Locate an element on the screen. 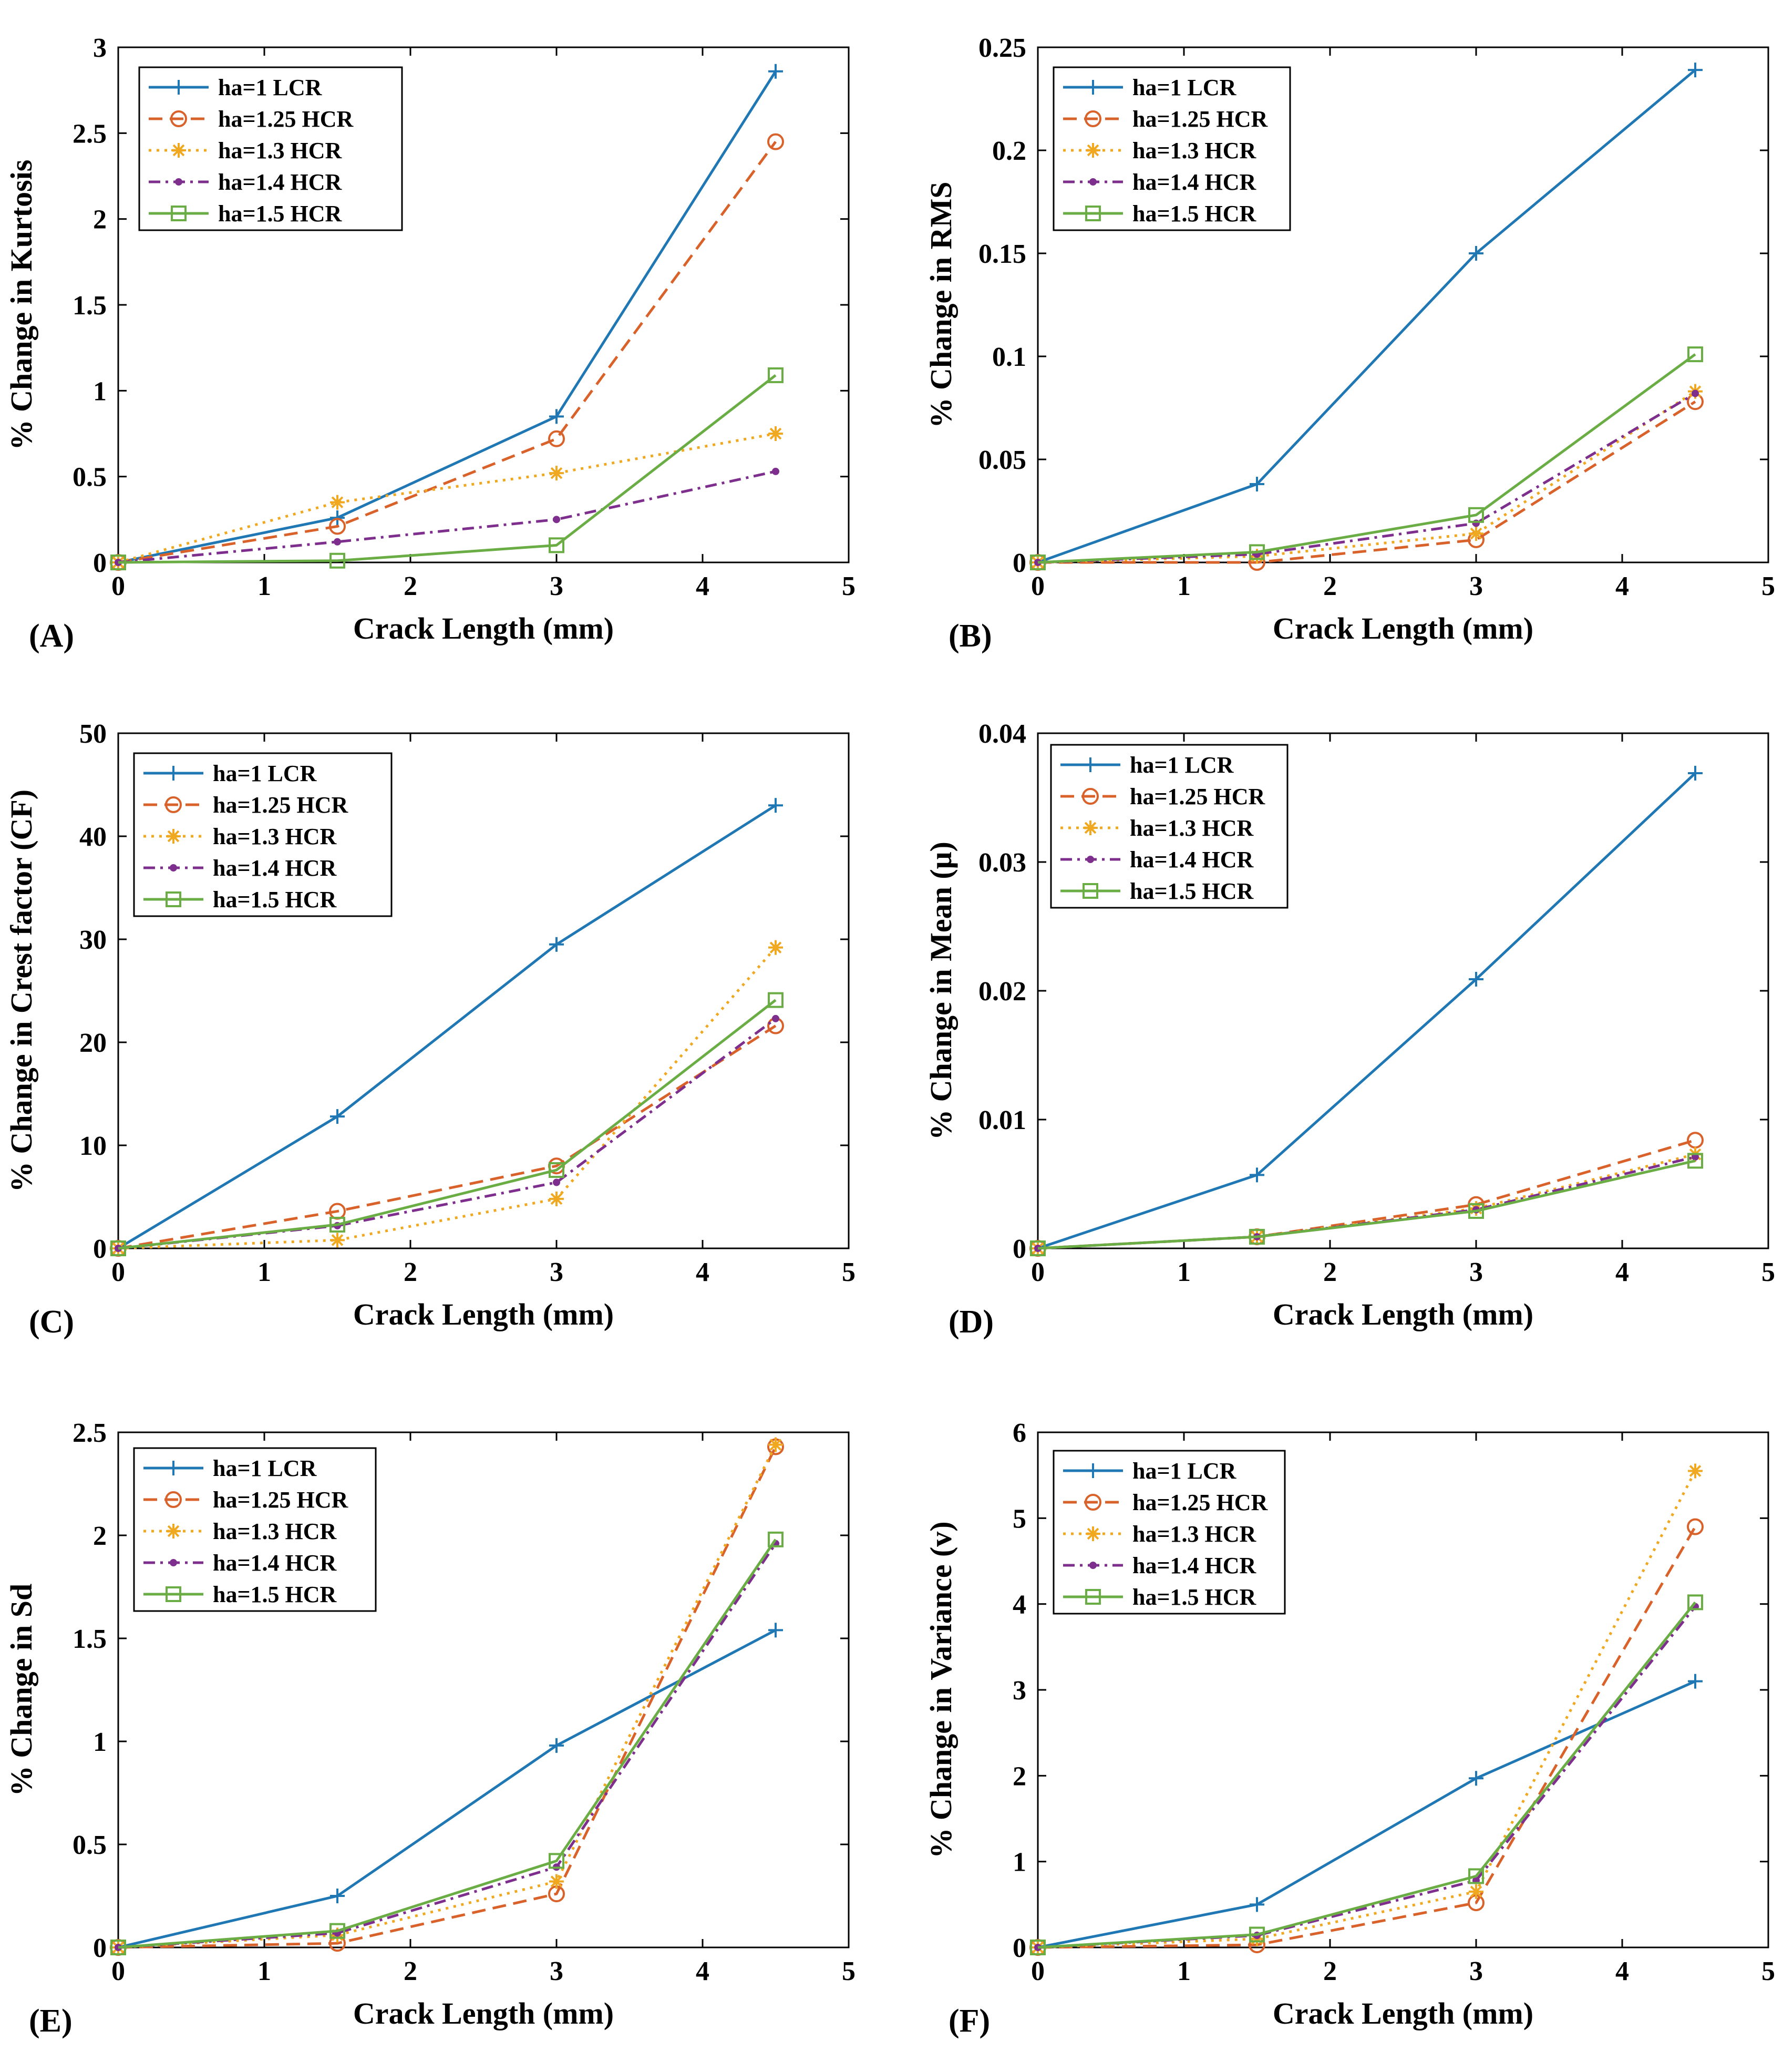 The height and width of the screenshot is (2072, 1783). chart-c-series-line is located at coordinates (448, 1098).